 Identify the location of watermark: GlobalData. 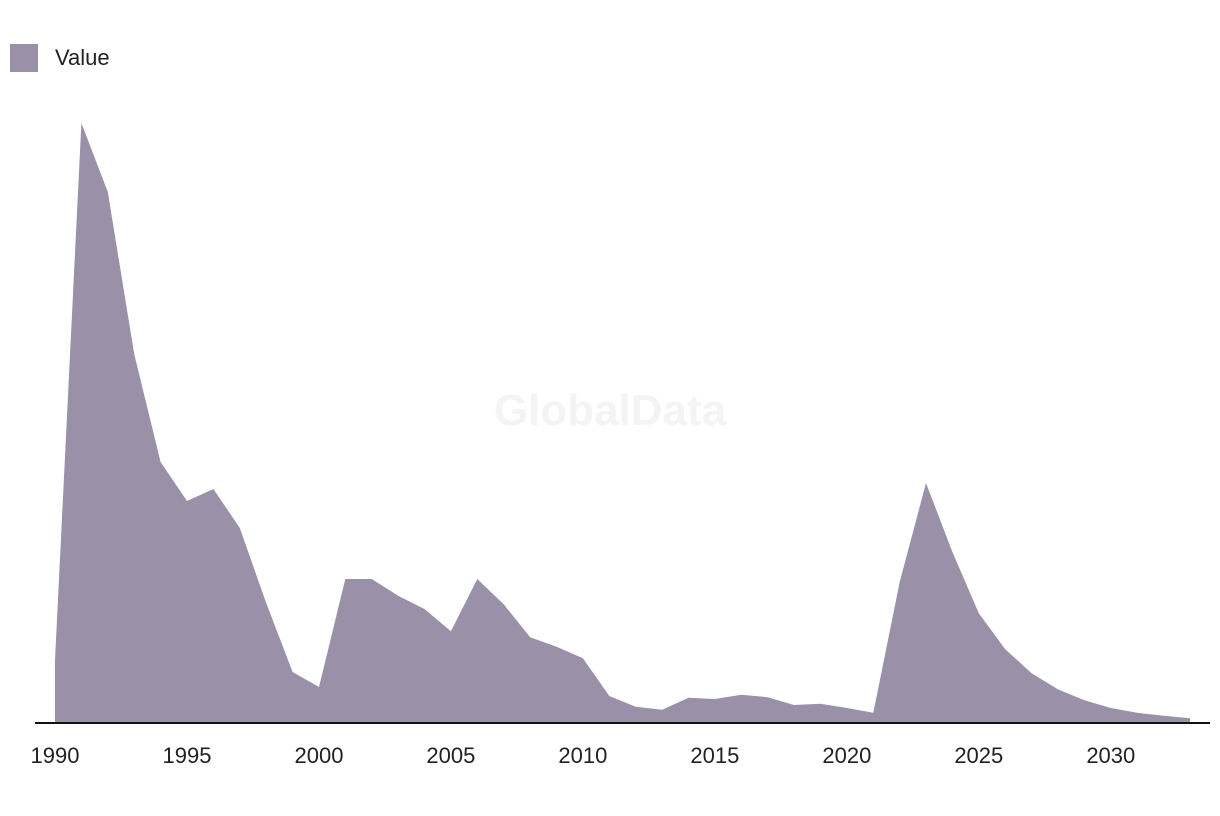
(610, 410).